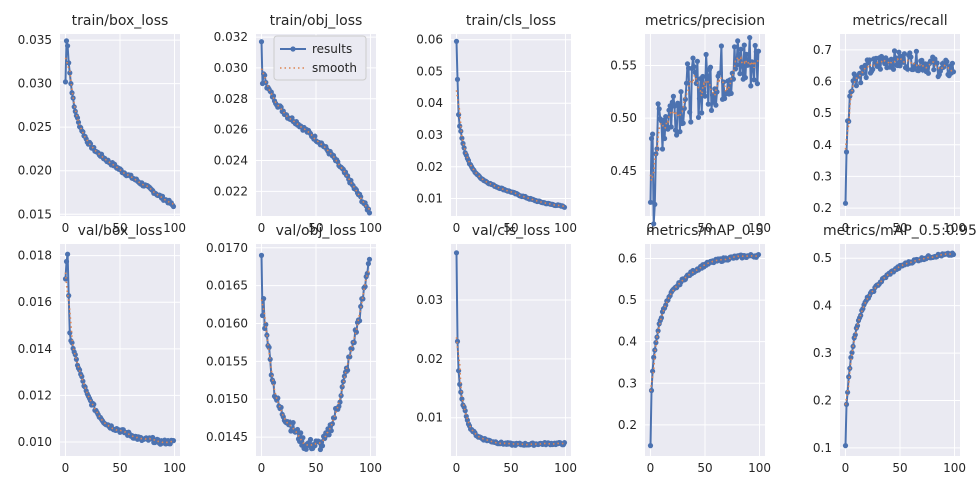  Describe the element at coordinates (231, 37) in the screenshot. I see `y-tick-label: 0.032` at that location.